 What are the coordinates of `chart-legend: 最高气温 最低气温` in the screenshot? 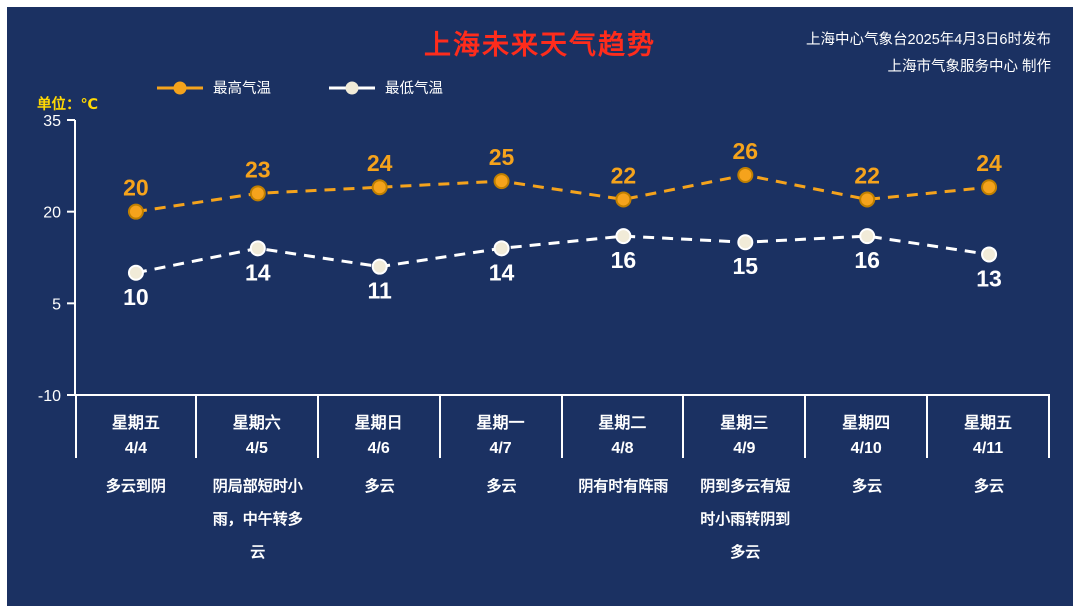 It's located at (300, 87).